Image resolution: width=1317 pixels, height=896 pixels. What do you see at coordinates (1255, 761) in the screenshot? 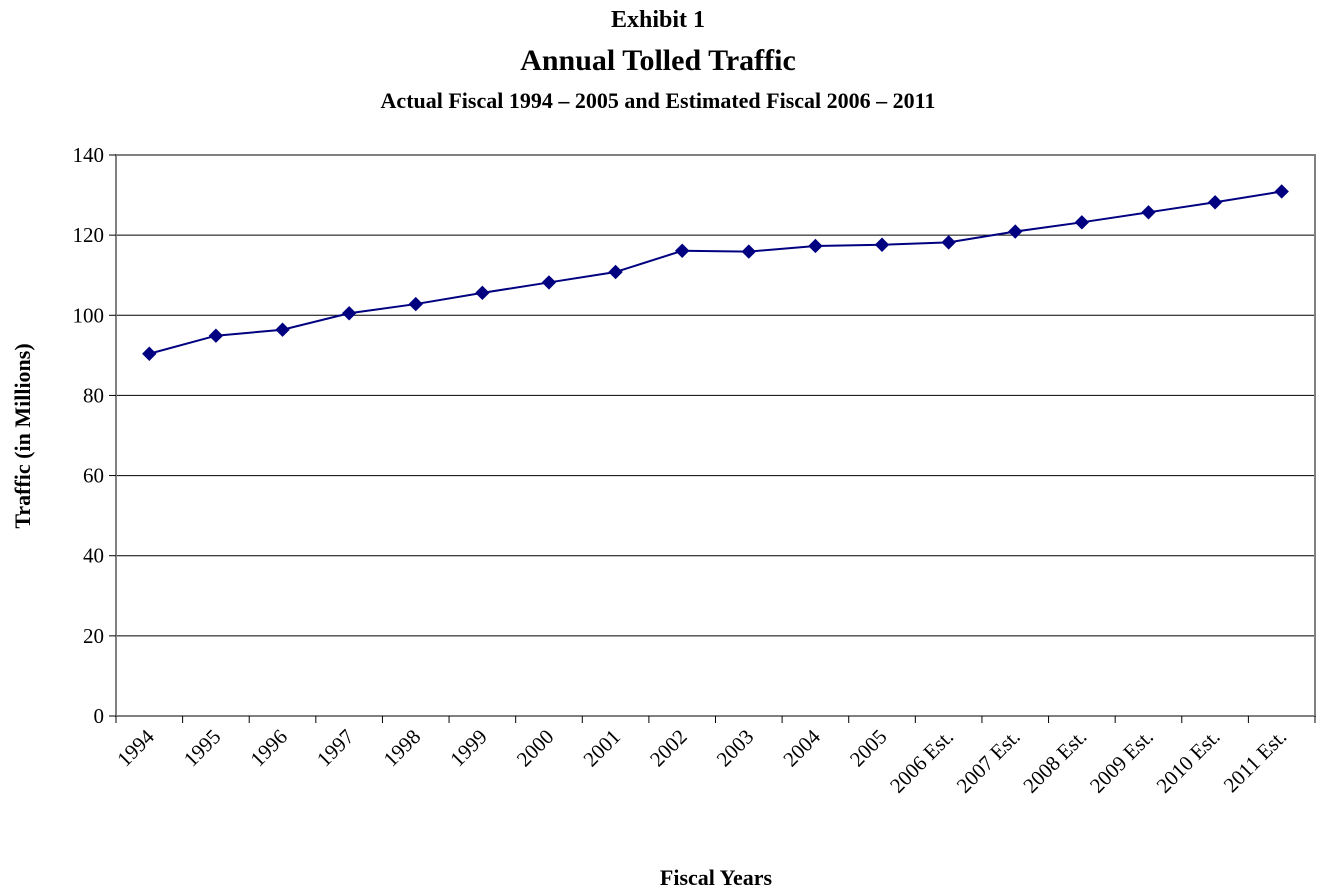
I see `x-tick-label: 2011 Est.` at bounding box center [1255, 761].